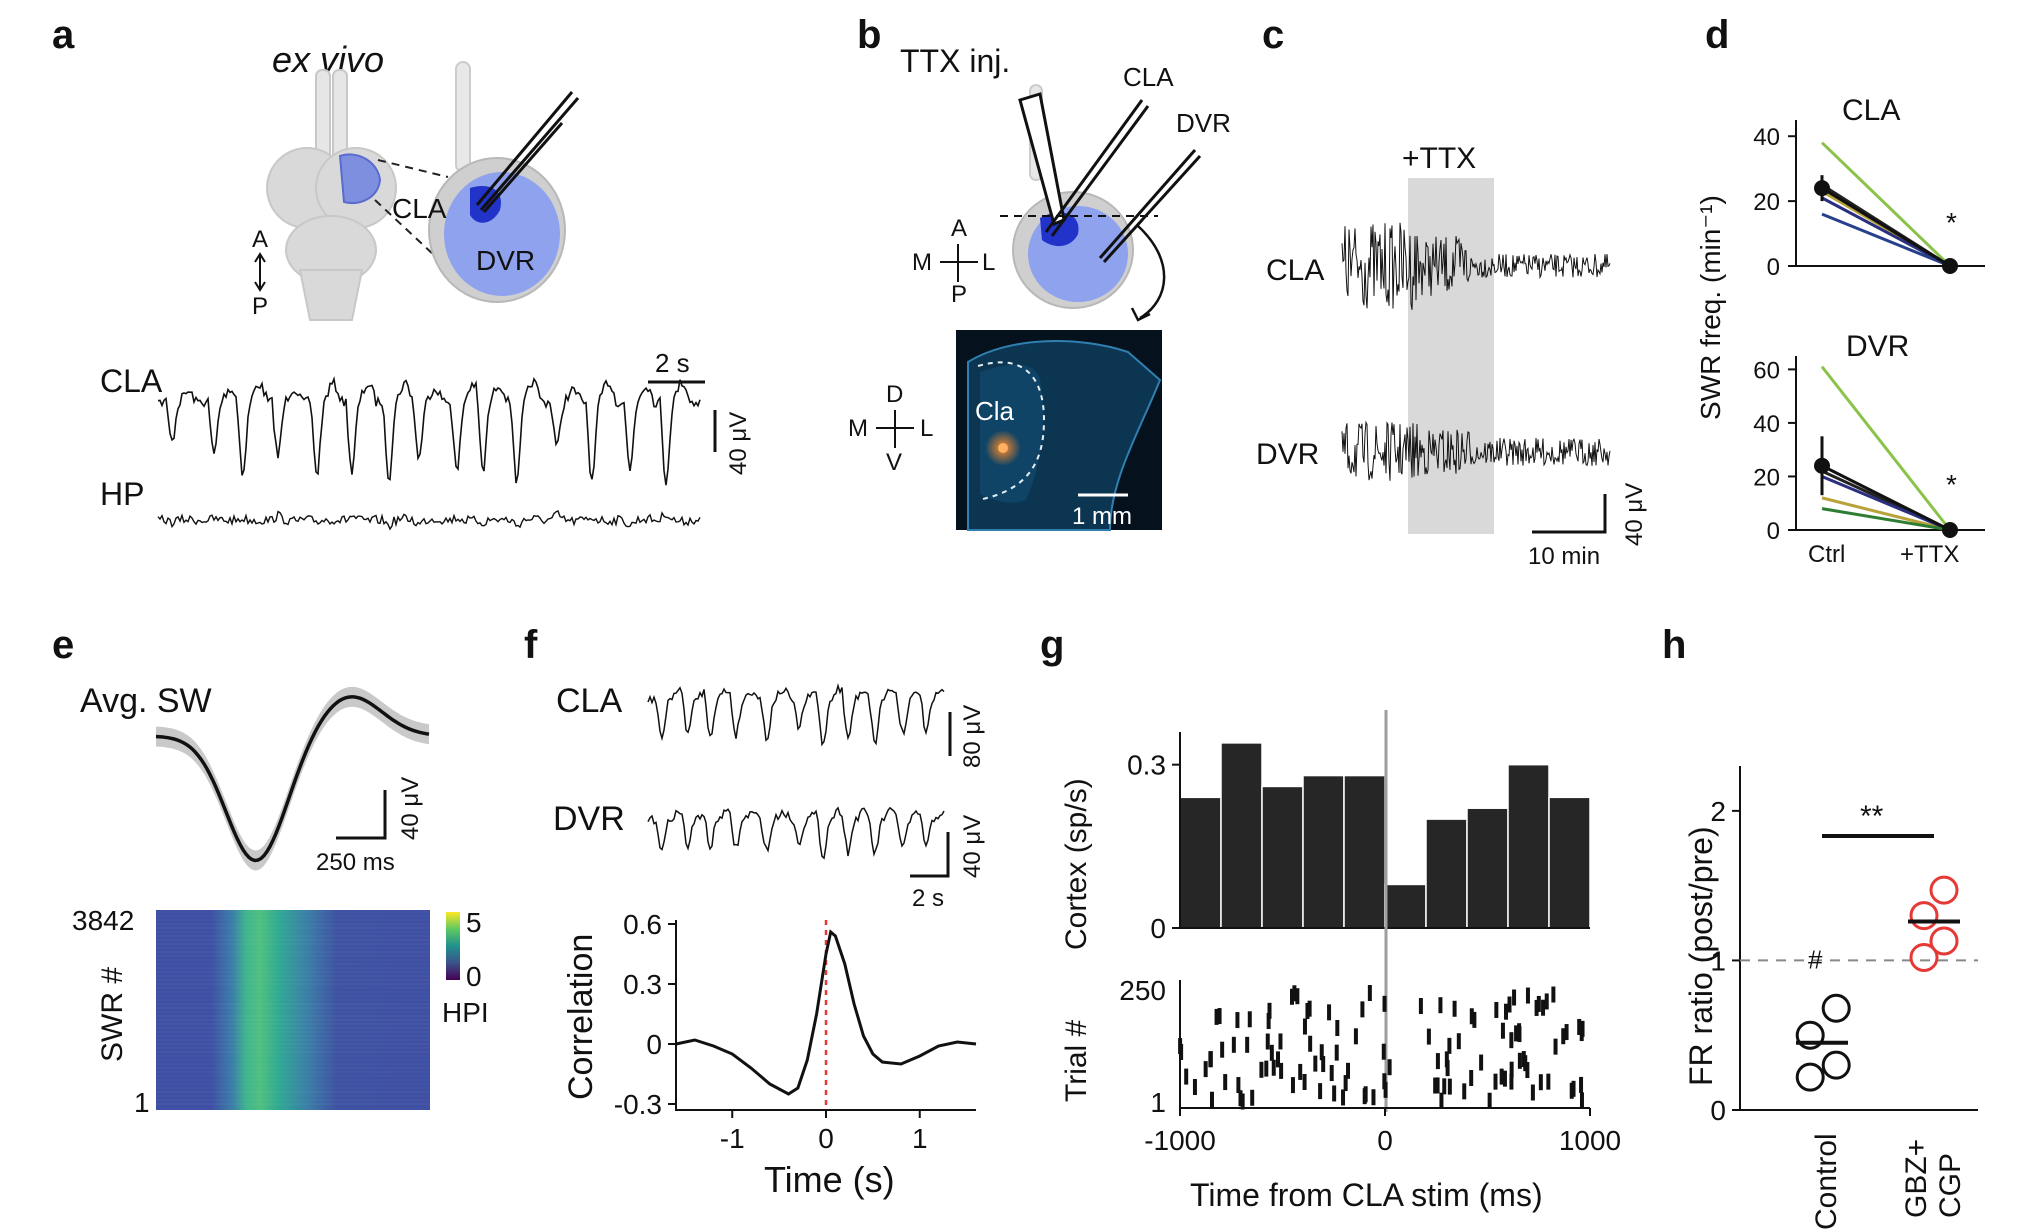 The width and height of the screenshot is (2023, 1232). What do you see at coordinates (1385, 1140) in the screenshot?
I see `g-xtick-label: 0` at bounding box center [1385, 1140].